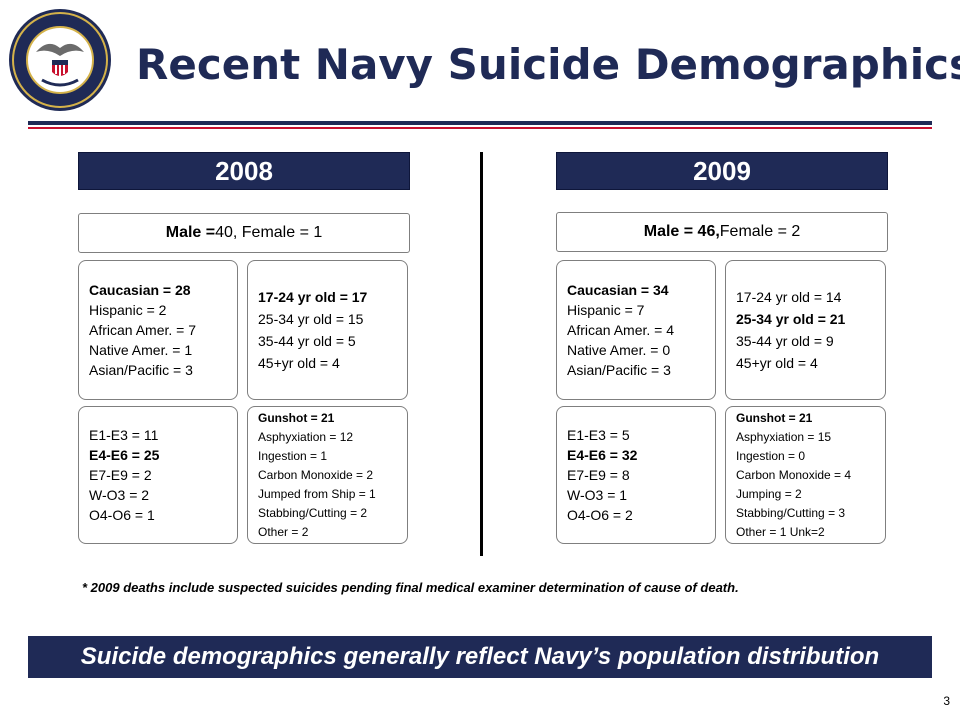 This screenshot has height=720, width=960. I want to click on male-label-2008: Male =, so click(190, 232).